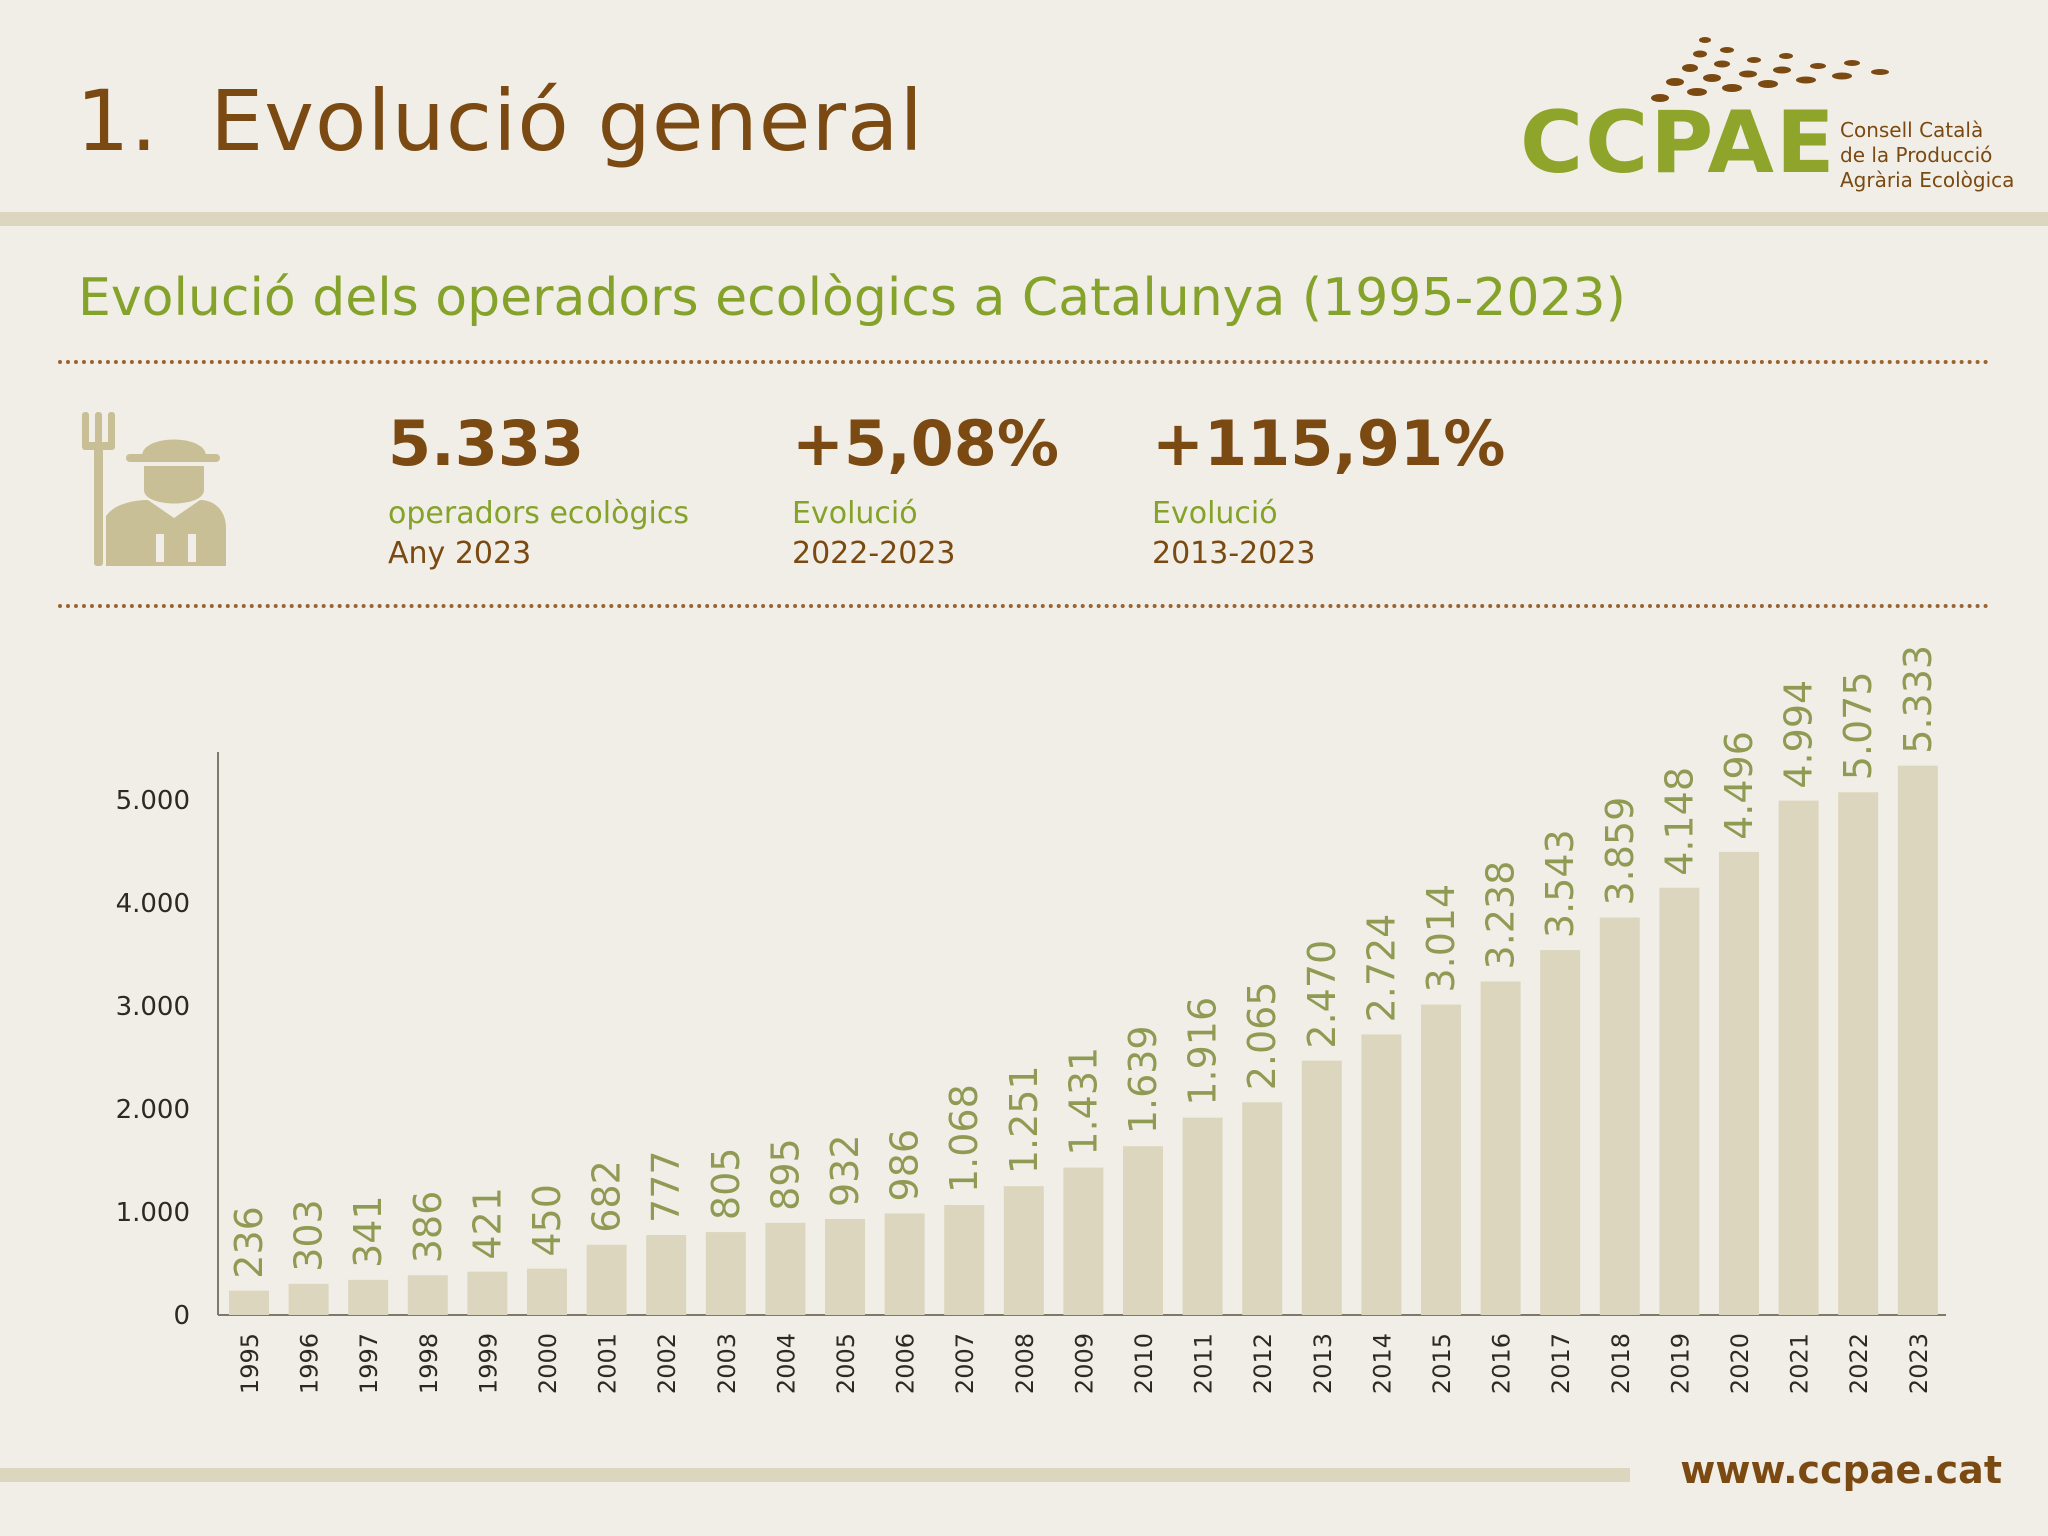  I want to click on bar-value-label: 3.859, so click(1620, 851).